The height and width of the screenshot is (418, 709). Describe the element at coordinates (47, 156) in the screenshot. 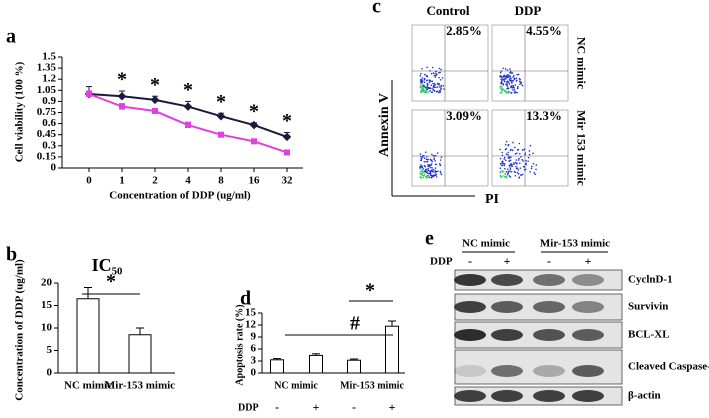

I see `y-tick-label: 0.15` at that location.